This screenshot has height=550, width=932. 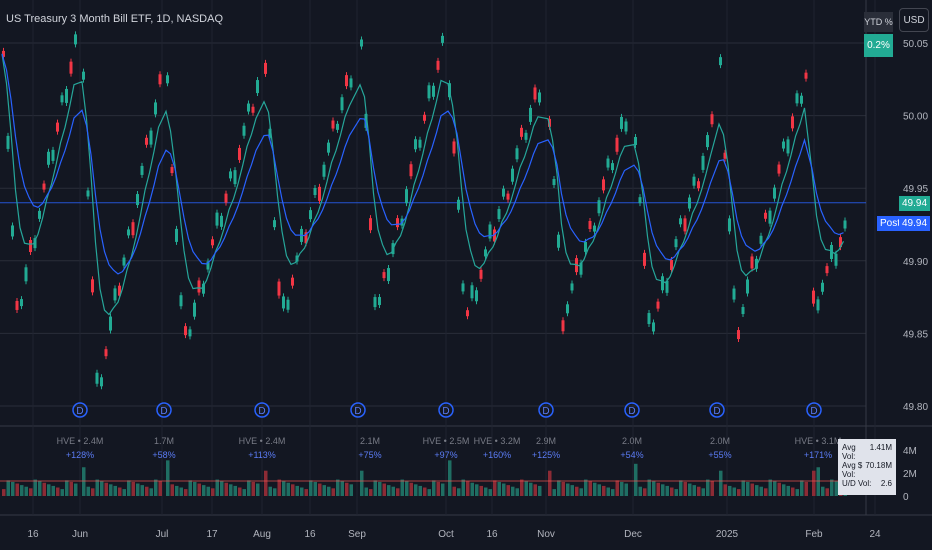 I want to click on chart-title: US Treasury 3 Month Bill ETF, 1D, NASDAQ, so click(x=115, y=19).